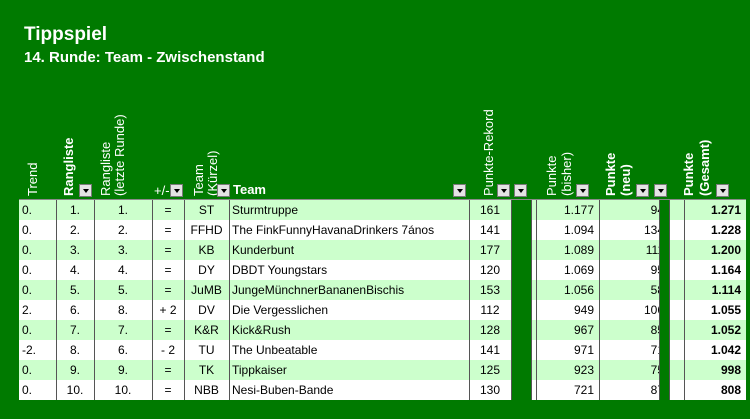 This screenshot has height=419, width=750. What do you see at coordinates (382, 370) in the screenshot?
I see `table-row: 0. 9. 9. = TK Tippkaiser 125 923 75 998` at bounding box center [382, 370].